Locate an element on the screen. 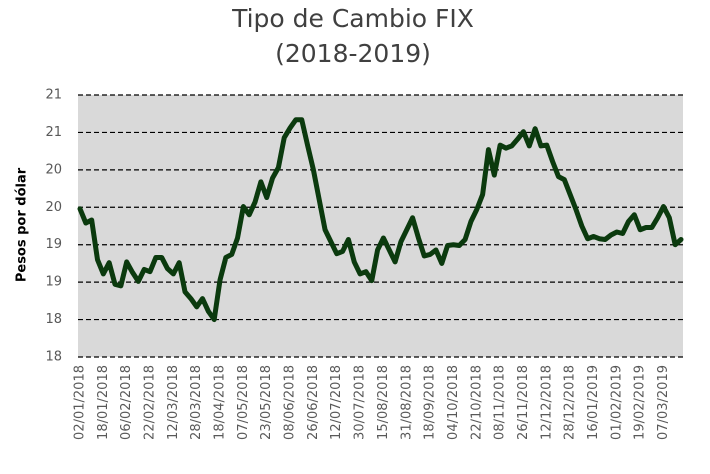 This screenshot has height=474, width=710. x-tick-label: 16/01/2019 is located at coordinates (593, 402).